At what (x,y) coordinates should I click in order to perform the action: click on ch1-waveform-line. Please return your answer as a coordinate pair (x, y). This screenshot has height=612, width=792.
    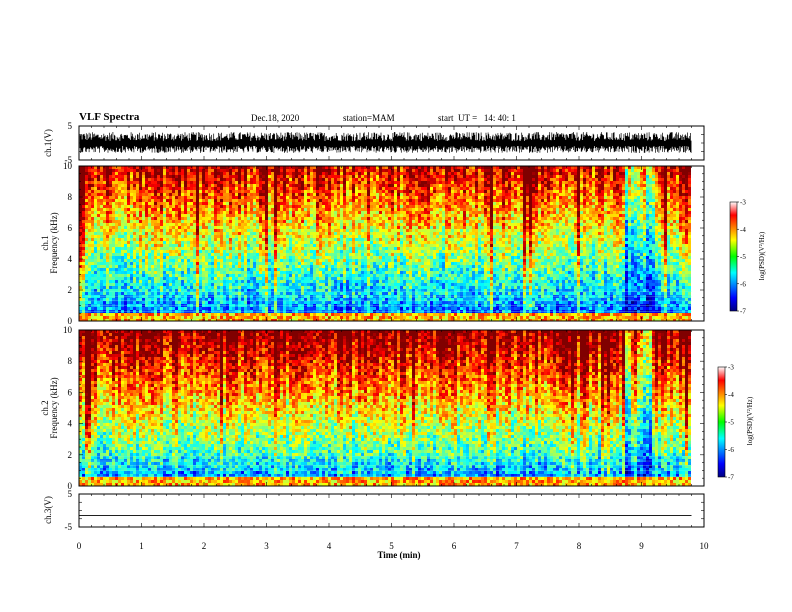
    Looking at the image, I should click on (385, 142).